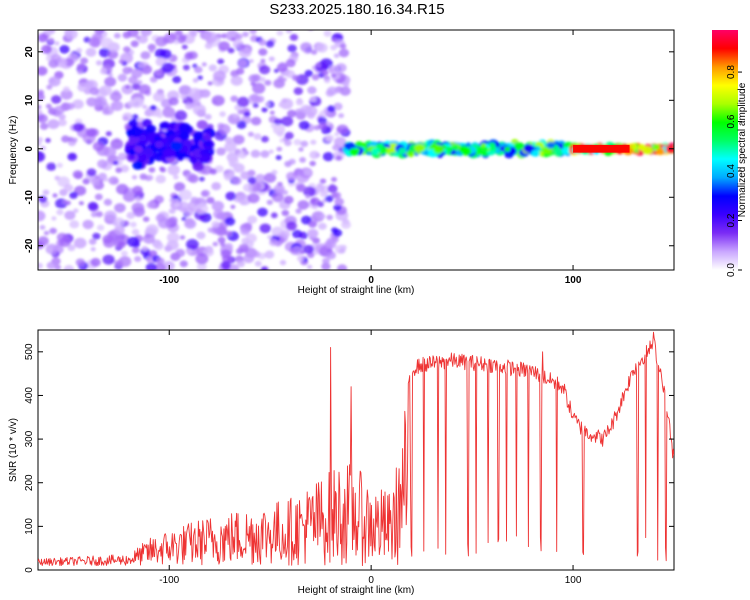 The height and width of the screenshot is (600, 750). Describe the element at coordinates (356, 9) in the screenshot. I see `figure-title: S233.2025.180.16.34.R15` at that location.